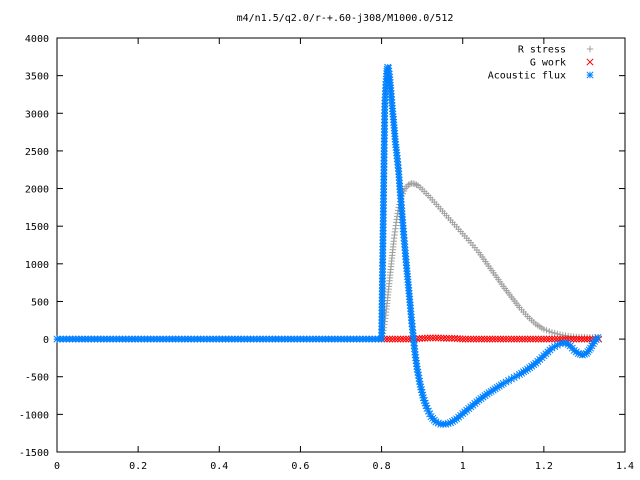  Describe the element at coordinates (463, 466) in the screenshot. I see `x-tick-label: 1` at that location.